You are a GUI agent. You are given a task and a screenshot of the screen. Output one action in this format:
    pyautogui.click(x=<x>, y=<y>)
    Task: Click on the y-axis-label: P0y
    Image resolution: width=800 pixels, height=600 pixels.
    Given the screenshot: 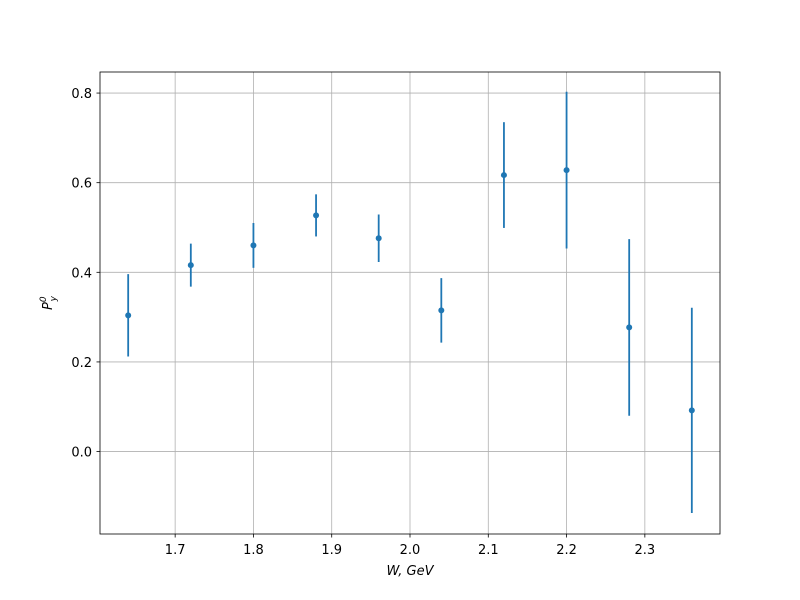 What is the action you would take?
    pyautogui.click(x=49, y=302)
    